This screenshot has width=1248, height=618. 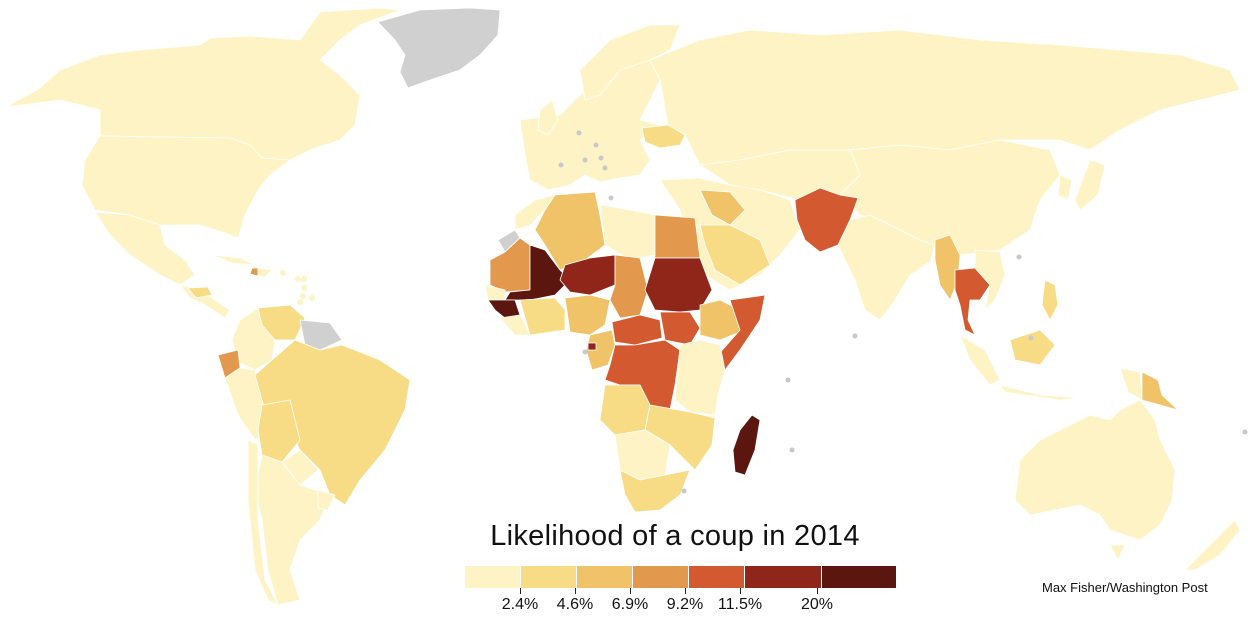 What do you see at coordinates (504, 309) in the screenshot?
I see `region-guinea` at bounding box center [504, 309].